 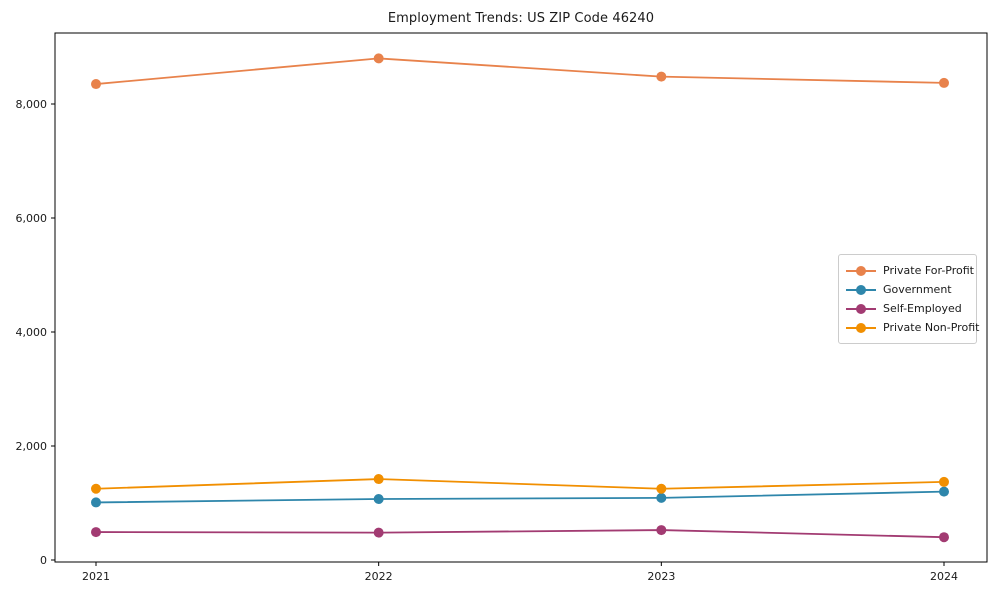 I want to click on legend-item-private-non-profit: Private Non-Profit, so click(x=912, y=327).